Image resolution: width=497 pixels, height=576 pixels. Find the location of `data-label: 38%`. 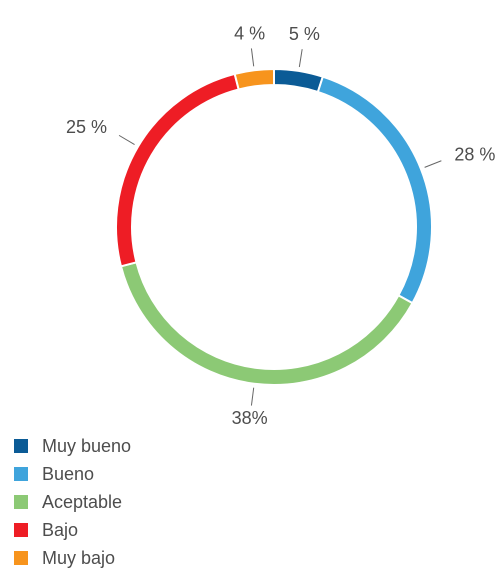

data-label: 38% is located at coordinates (250, 418).